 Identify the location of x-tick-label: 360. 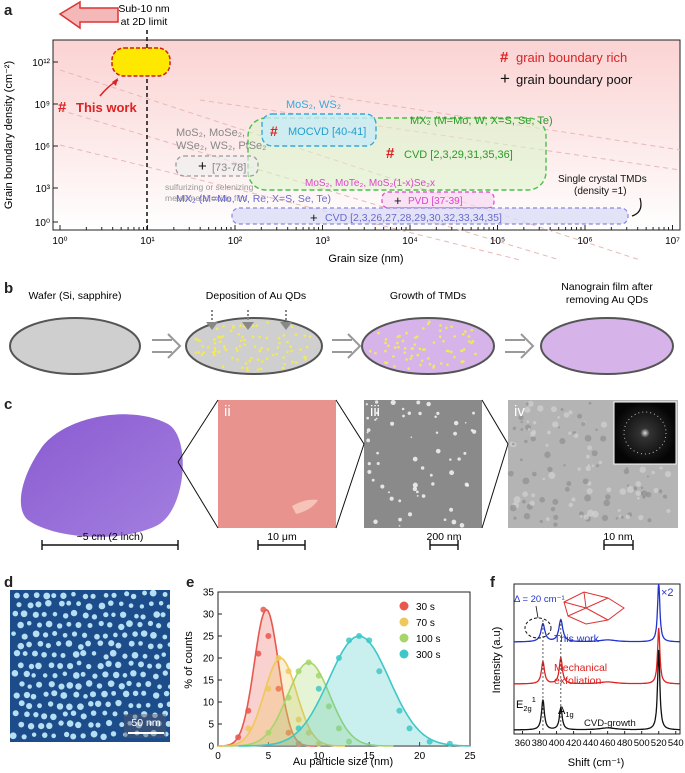
(523, 743).